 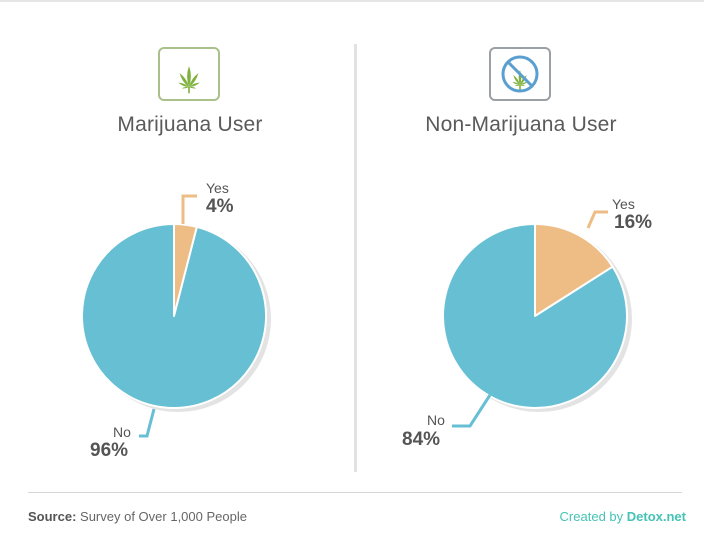 What do you see at coordinates (436, 420) in the screenshot?
I see `no-label-right: No` at bounding box center [436, 420].